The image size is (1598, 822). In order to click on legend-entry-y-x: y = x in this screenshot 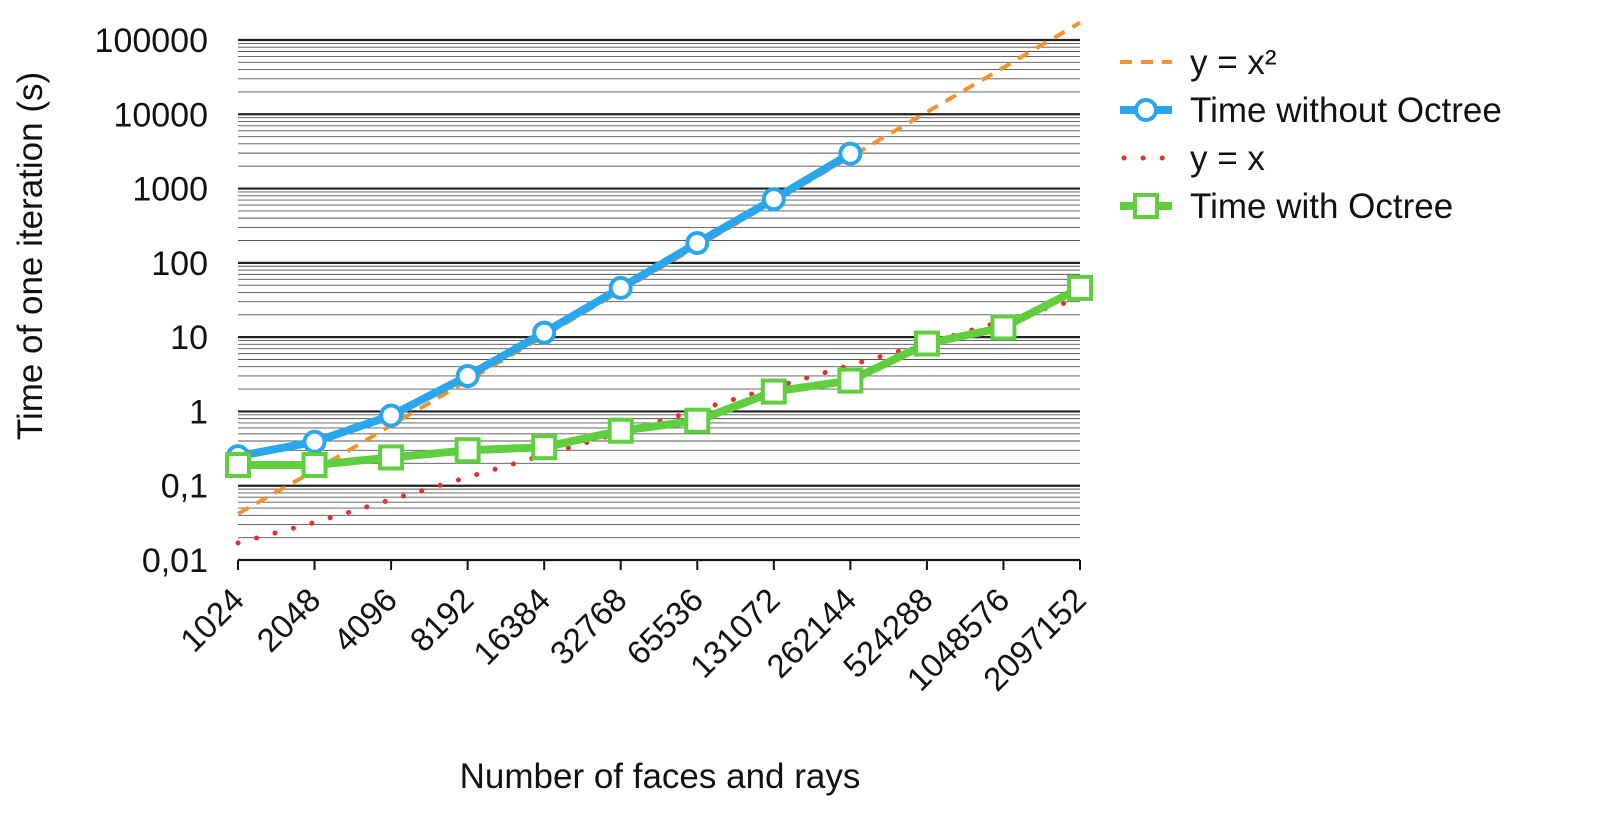, I will do `click(1193, 158)`.